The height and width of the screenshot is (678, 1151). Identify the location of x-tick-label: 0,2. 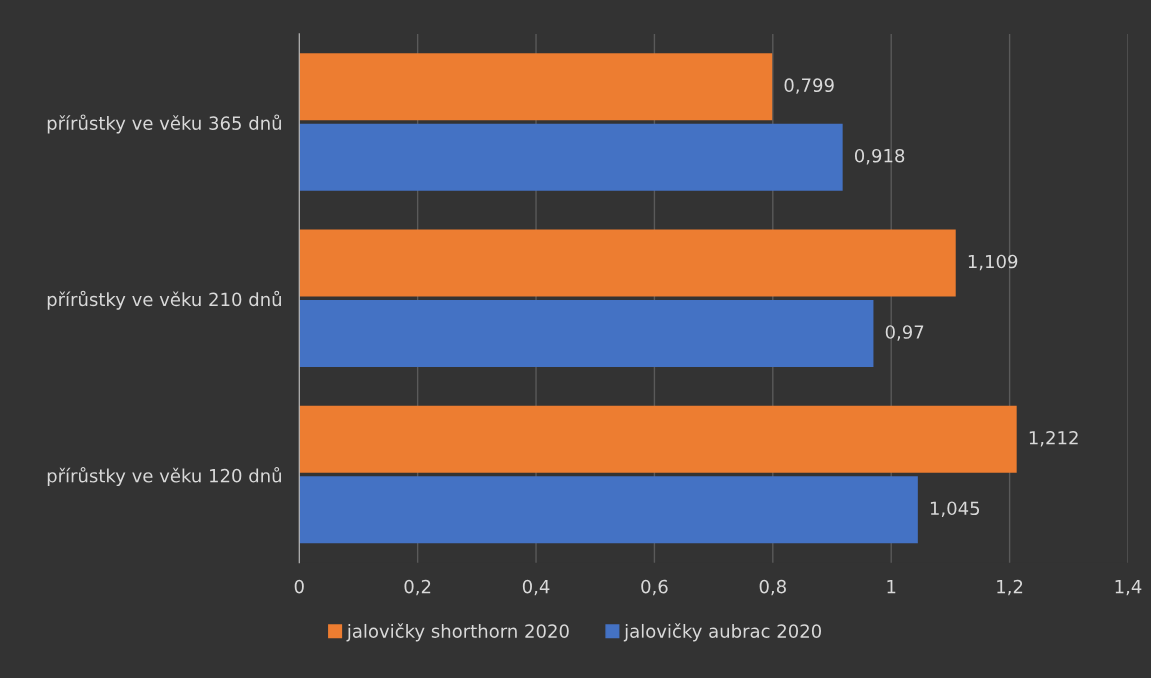
(417, 587).